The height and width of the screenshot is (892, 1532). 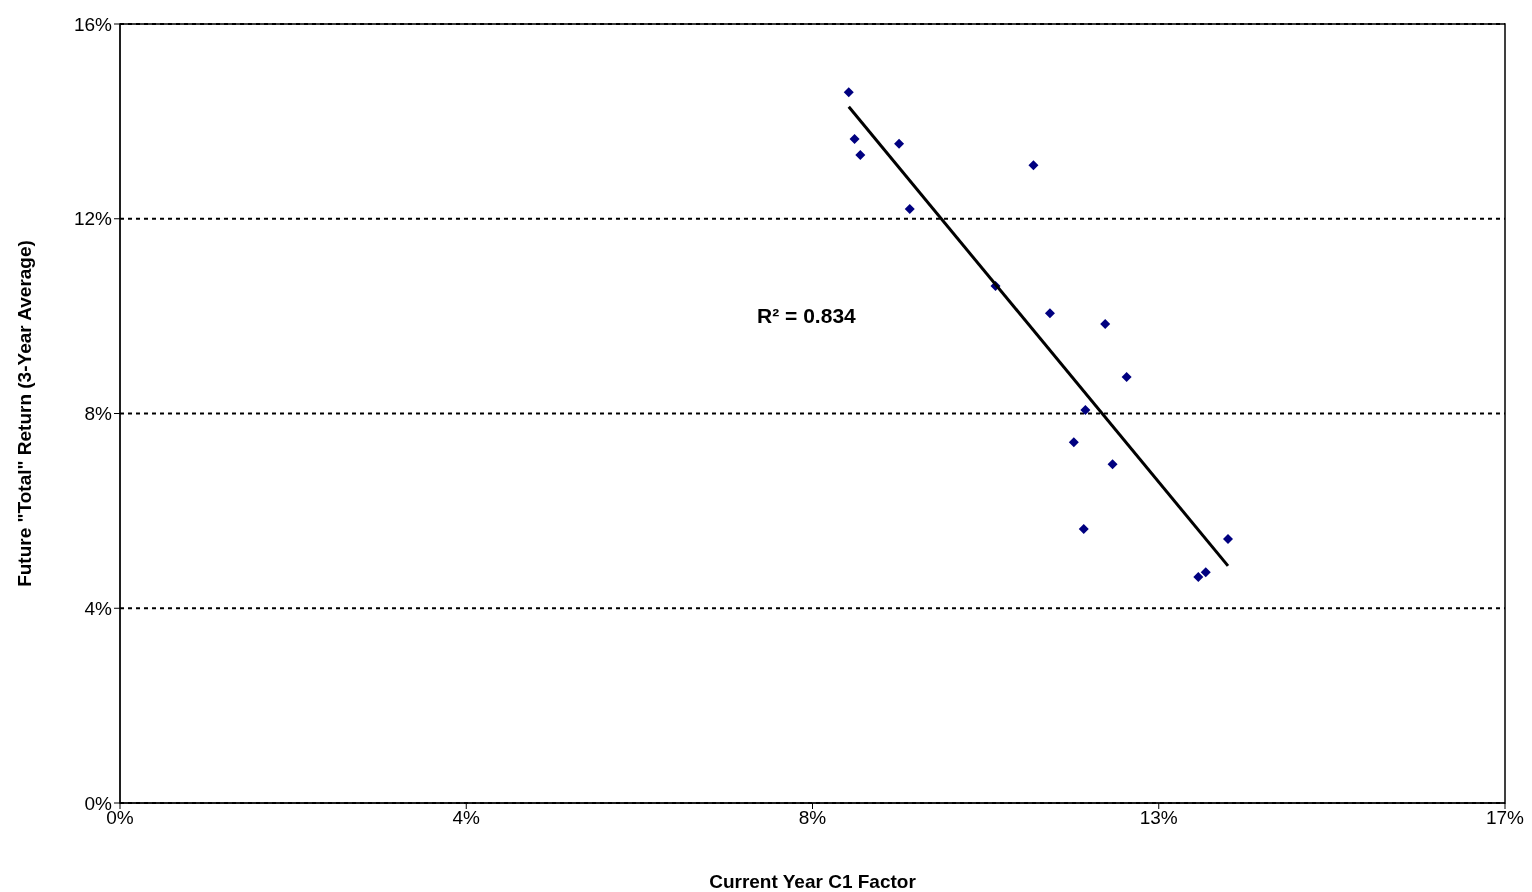 I want to click on x-tick-label: 13%, so click(x=1158, y=818).